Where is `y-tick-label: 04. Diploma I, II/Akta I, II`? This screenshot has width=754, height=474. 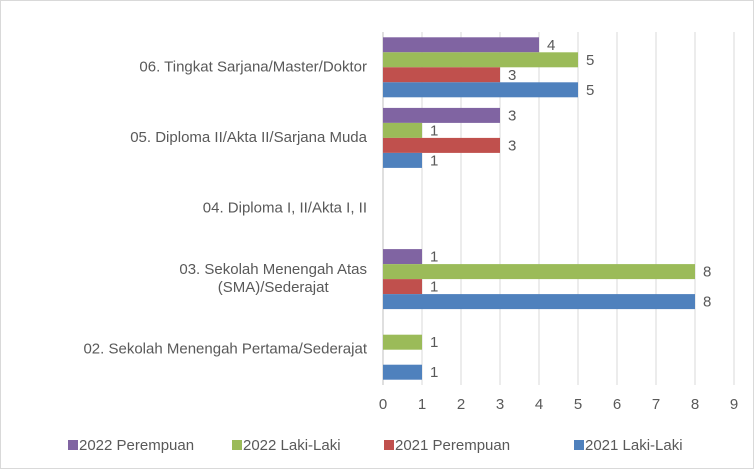
y-tick-label: 04. Diploma I, II/Akta I, II is located at coordinates (285, 207).